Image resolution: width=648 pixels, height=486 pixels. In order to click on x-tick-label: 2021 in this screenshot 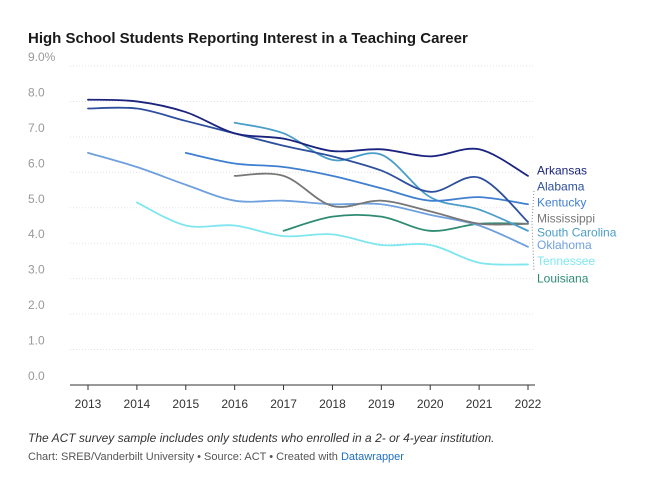, I will do `click(479, 404)`.